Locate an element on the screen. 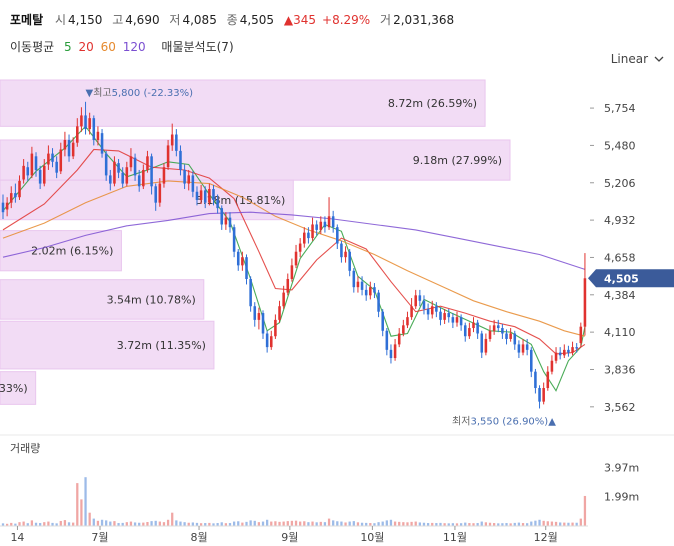 This screenshot has height=546, width=674. grid is located at coordinates (337, 429).